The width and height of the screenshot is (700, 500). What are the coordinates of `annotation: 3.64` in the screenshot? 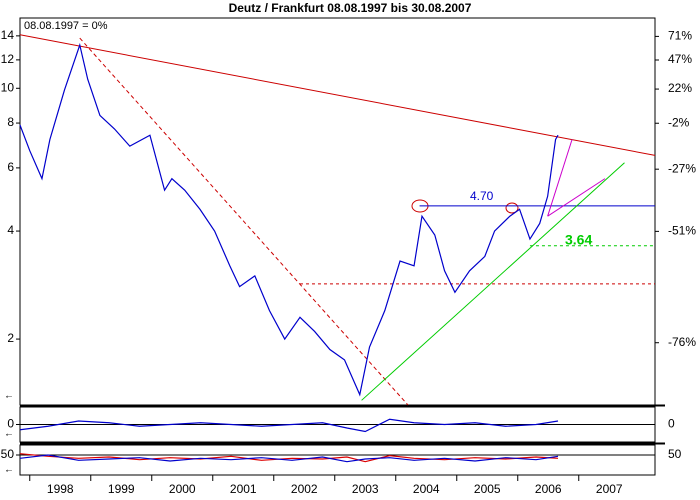 It's located at (578, 240).